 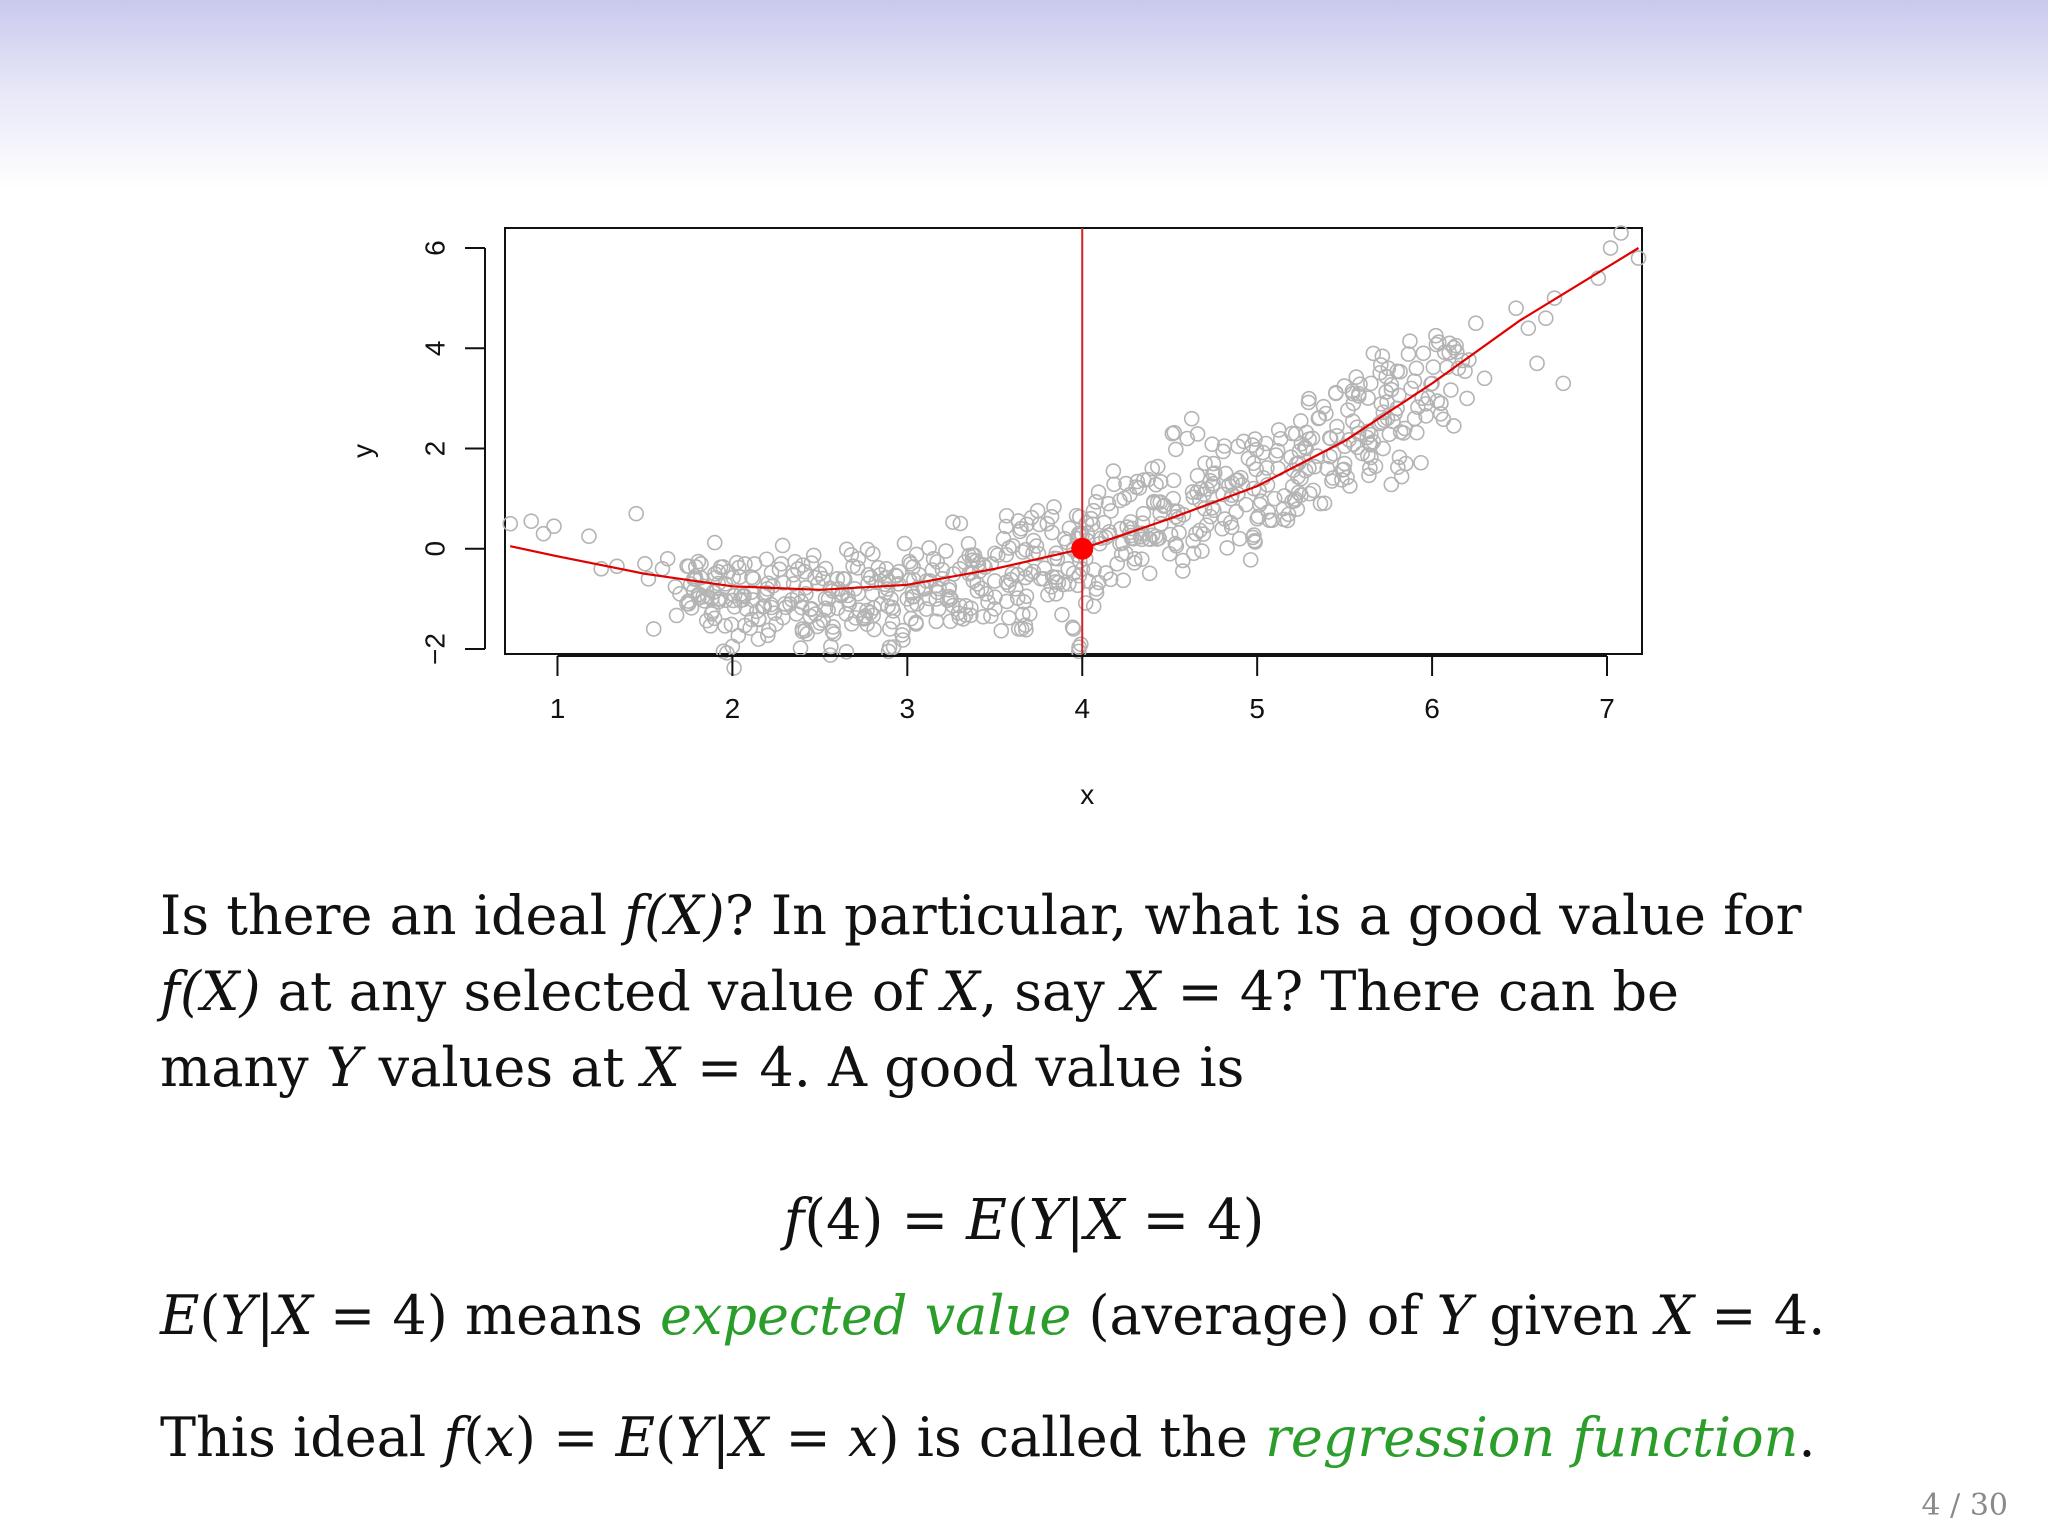 I want to click on x-axis: 1 2 3 4 5 6 7, so click(x=1082, y=689).